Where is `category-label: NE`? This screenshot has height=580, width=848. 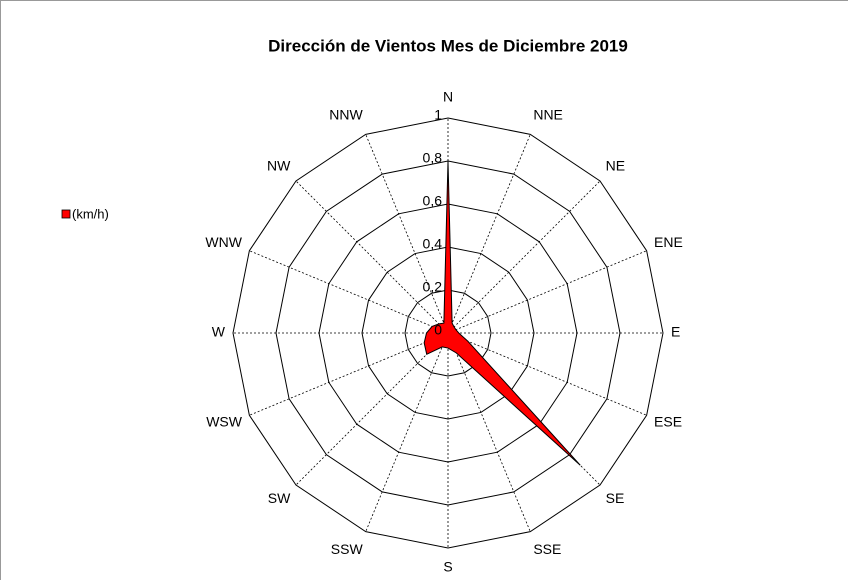
category-label: NE is located at coordinates (615, 166).